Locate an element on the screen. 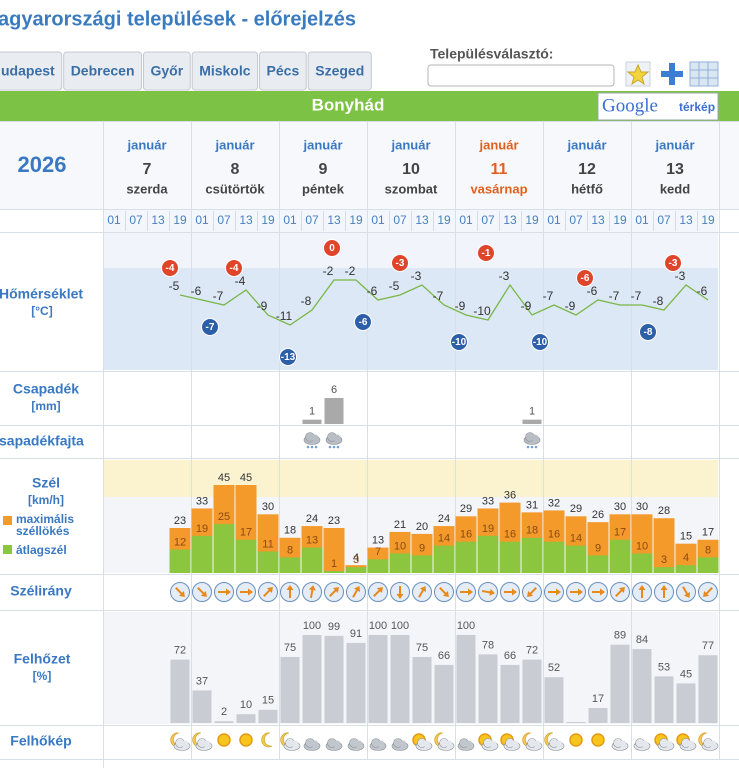 Image resolution: width=739 pixels, height=768 pixels. selector-input is located at coordinates (521, 75).